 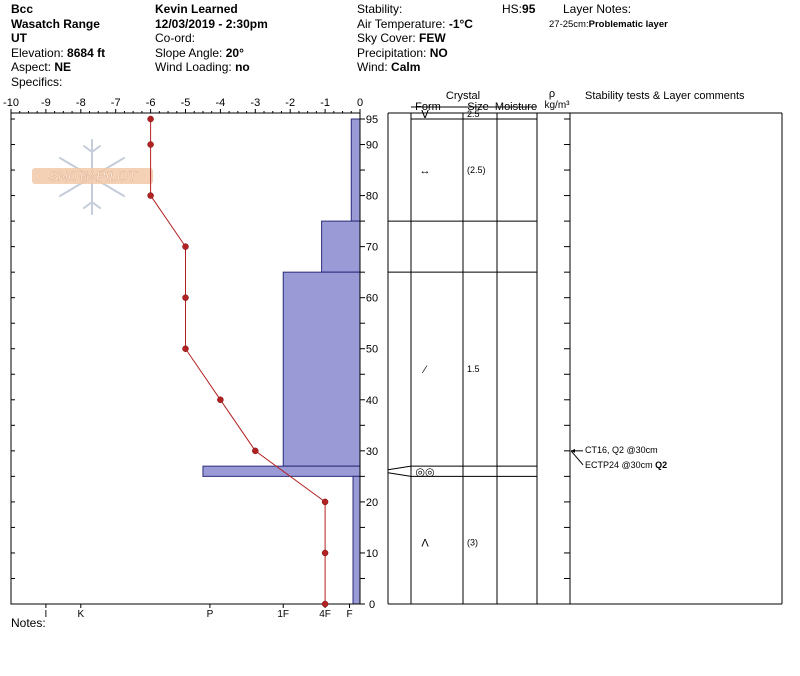 I want to click on height-tick-label: 60, so click(x=372, y=299).